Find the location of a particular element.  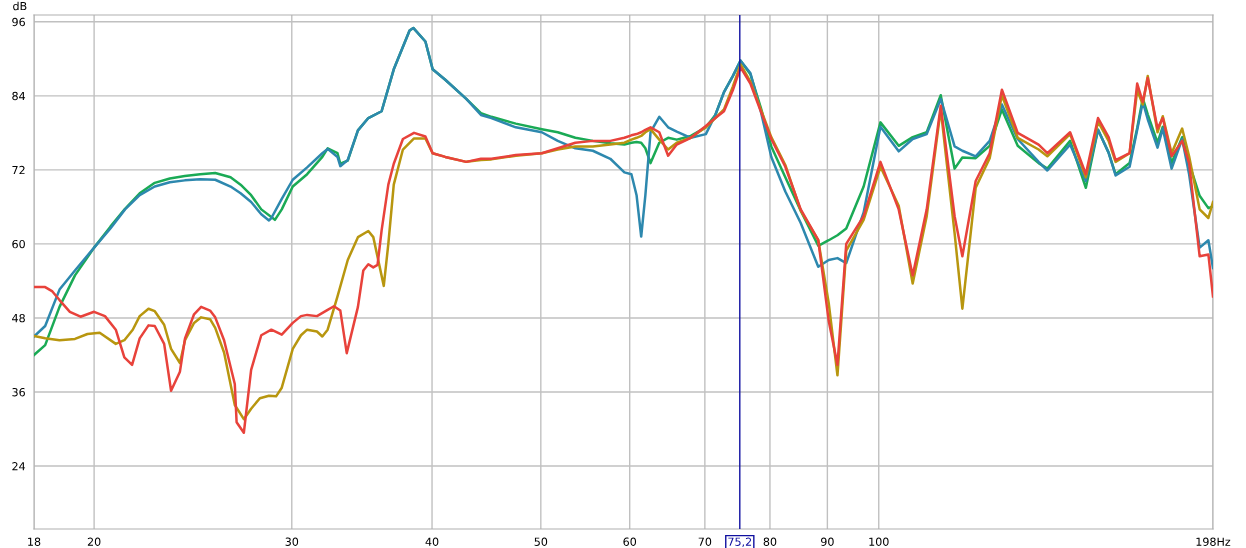

x-tick-label: 90 is located at coordinates (827, 541).